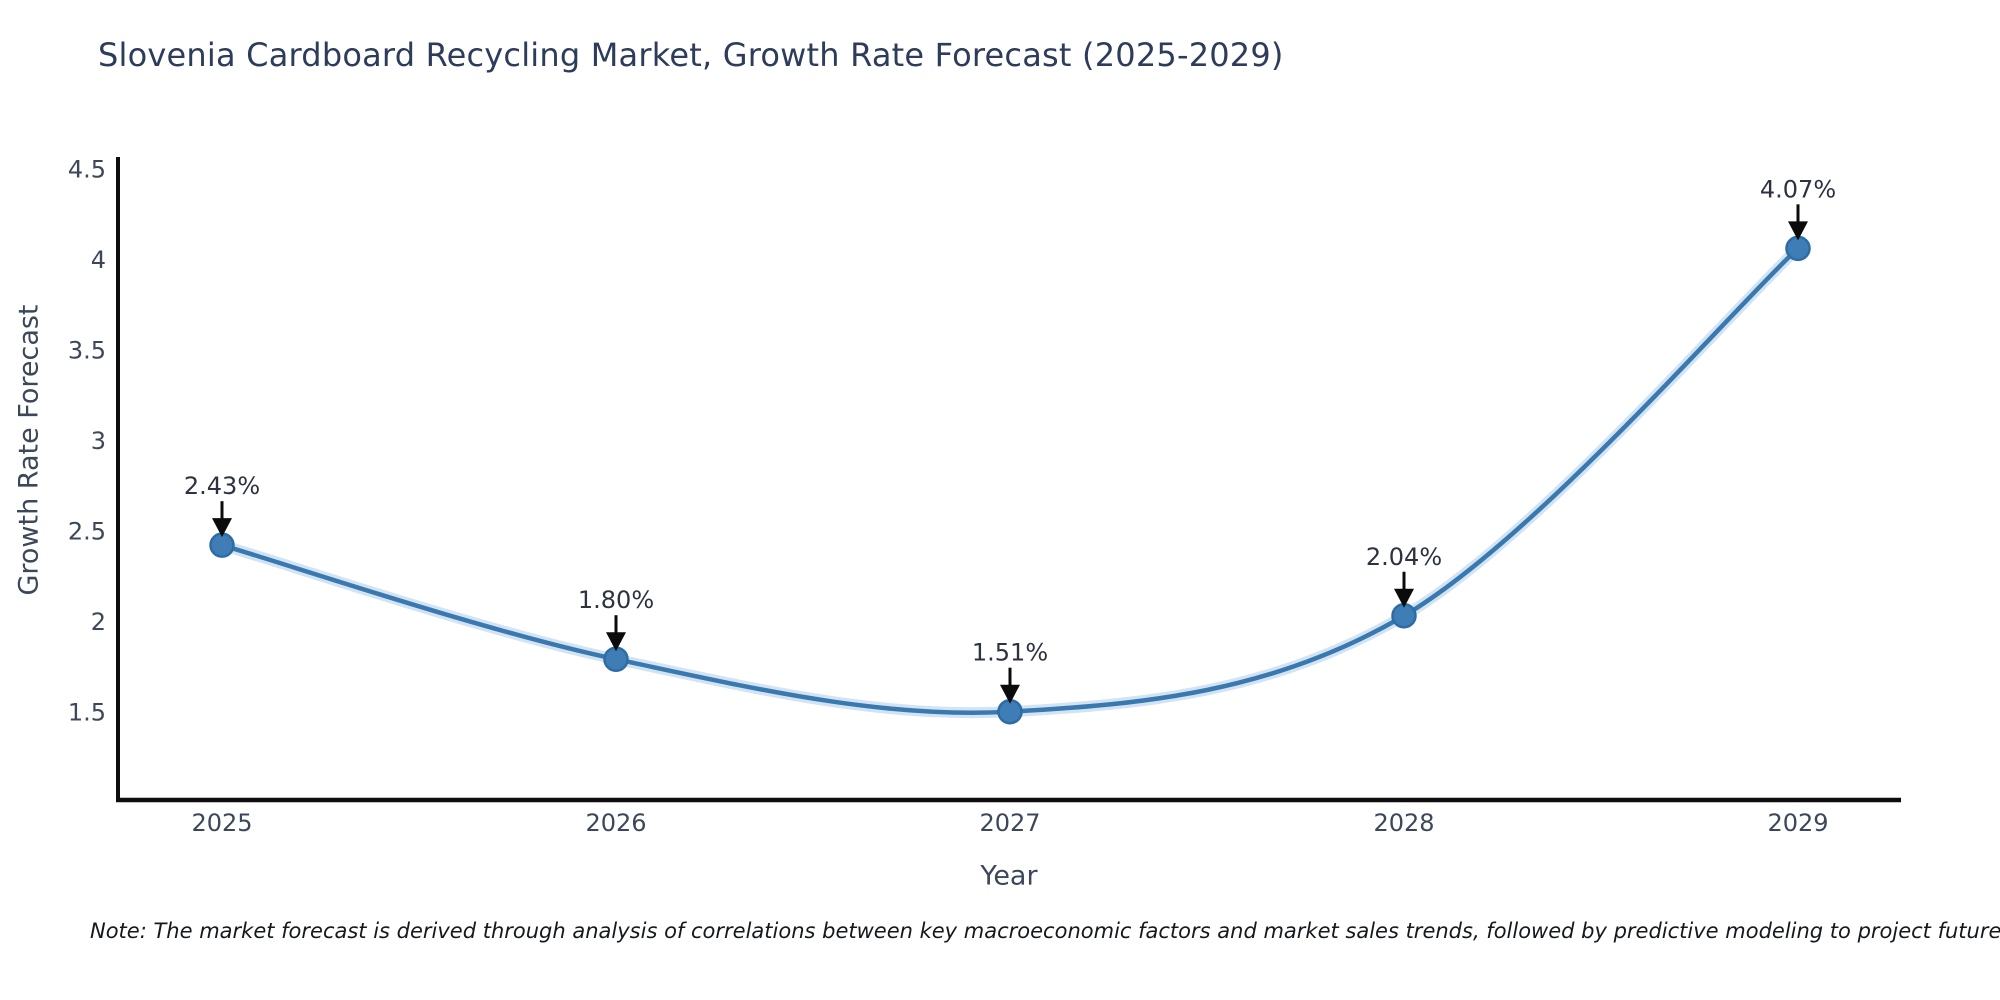 This screenshot has width=2000, height=1000. Describe the element at coordinates (221, 823) in the screenshot. I see `x-axis-tick-label: 2025` at that location.